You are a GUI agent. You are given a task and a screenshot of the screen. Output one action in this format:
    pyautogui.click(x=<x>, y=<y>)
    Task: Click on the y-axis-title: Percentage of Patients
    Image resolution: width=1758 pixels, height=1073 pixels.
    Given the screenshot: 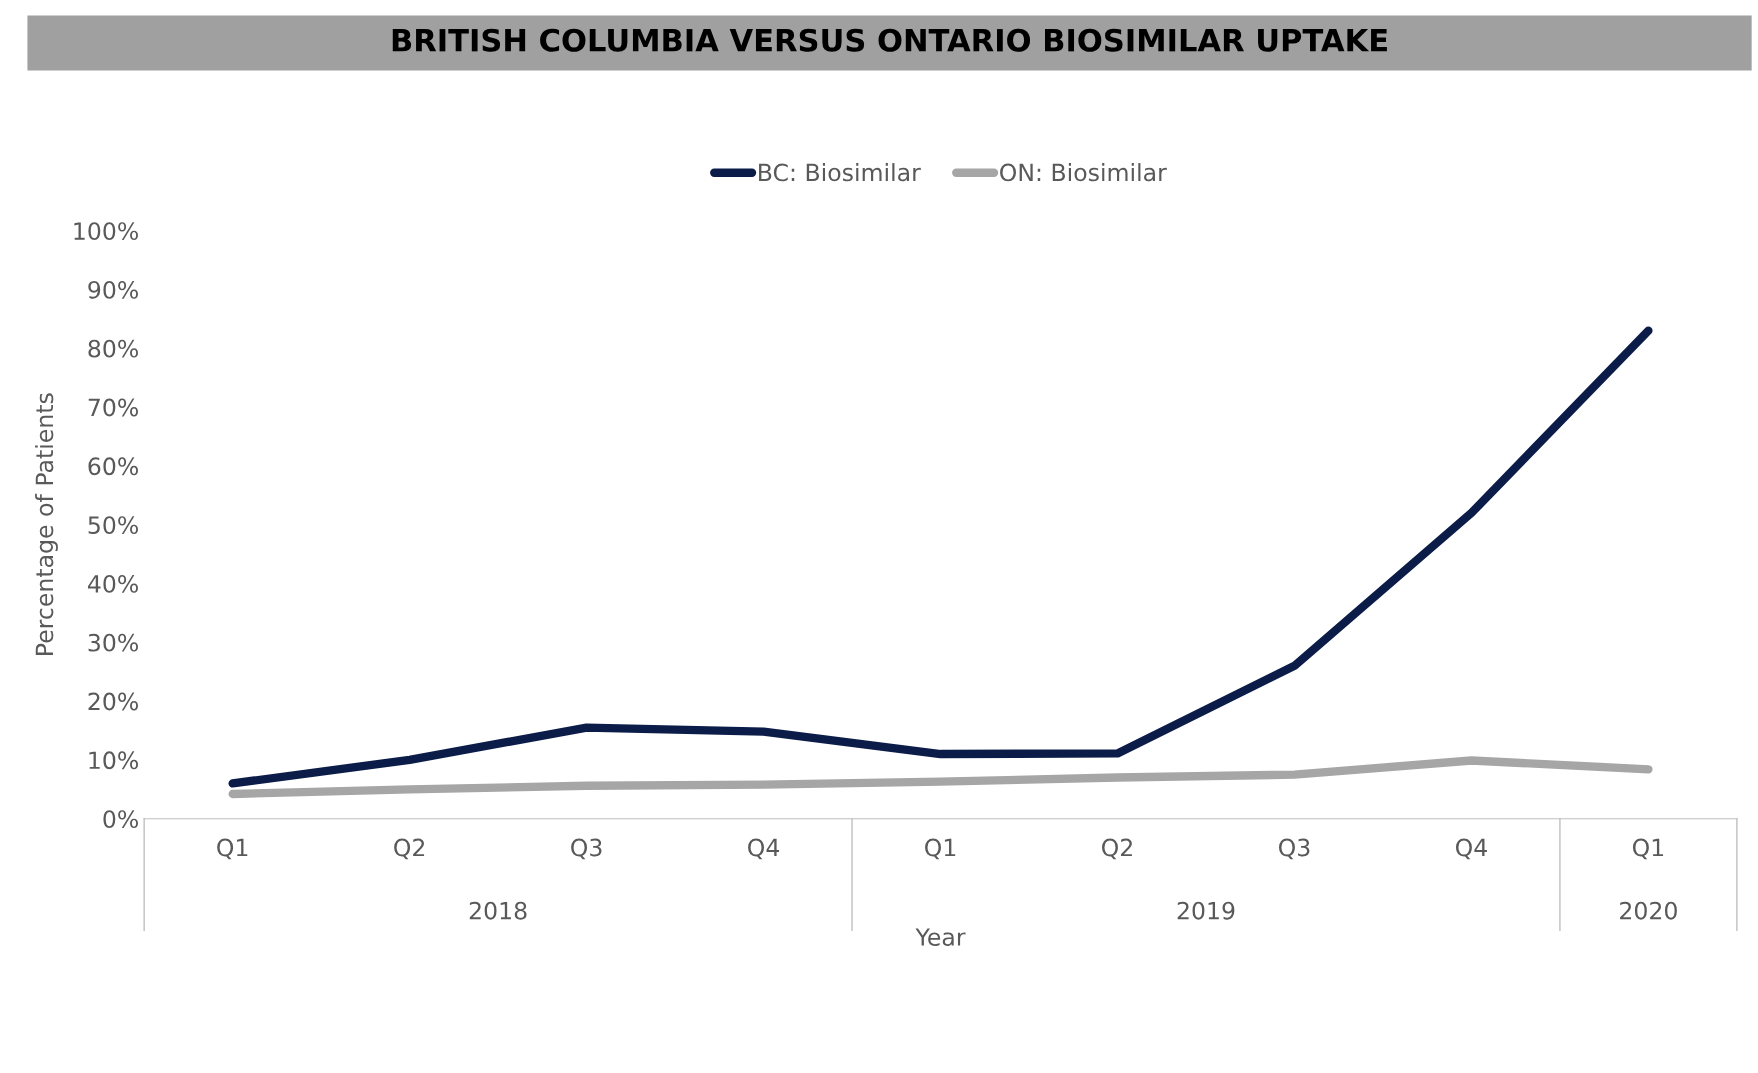 What is the action you would take?
    pyautogui.click(x=46, y=524)
    